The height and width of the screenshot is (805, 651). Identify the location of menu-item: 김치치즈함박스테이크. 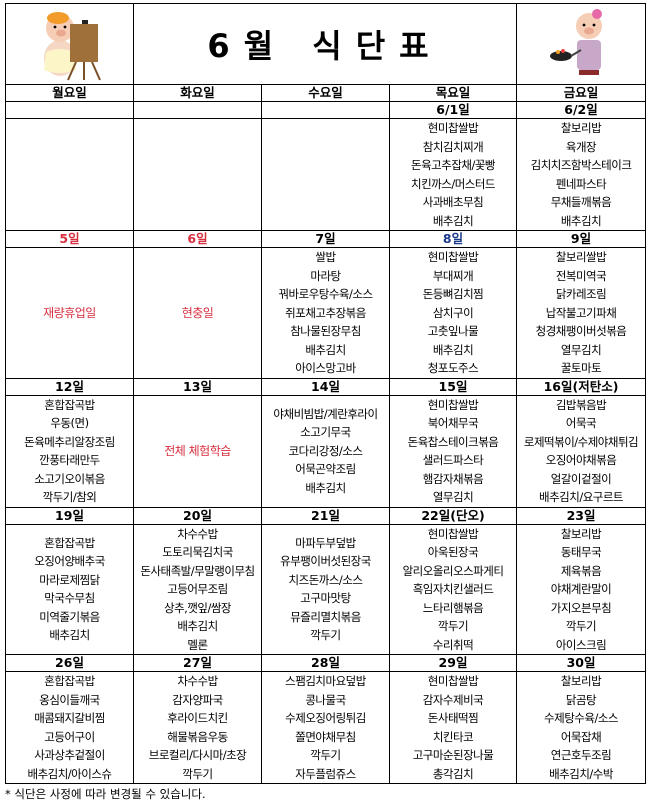
(581, 165).